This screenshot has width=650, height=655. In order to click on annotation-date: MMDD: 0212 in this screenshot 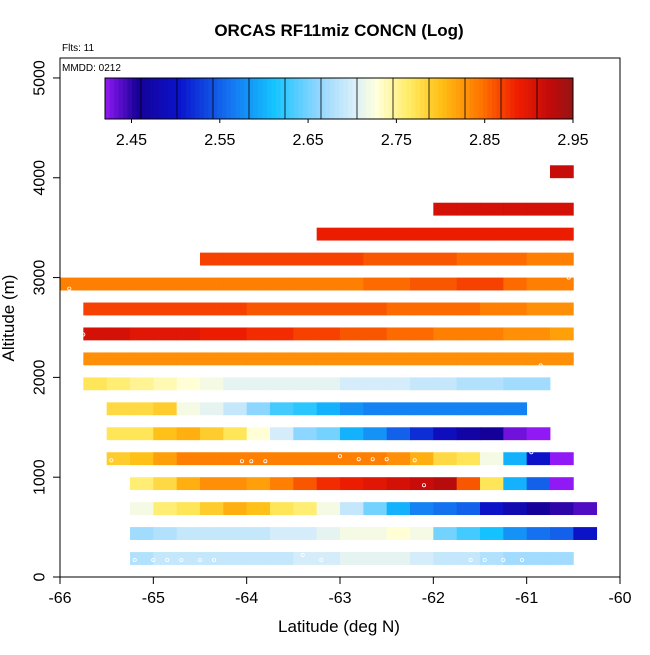, I will do `click(91, 68)`.